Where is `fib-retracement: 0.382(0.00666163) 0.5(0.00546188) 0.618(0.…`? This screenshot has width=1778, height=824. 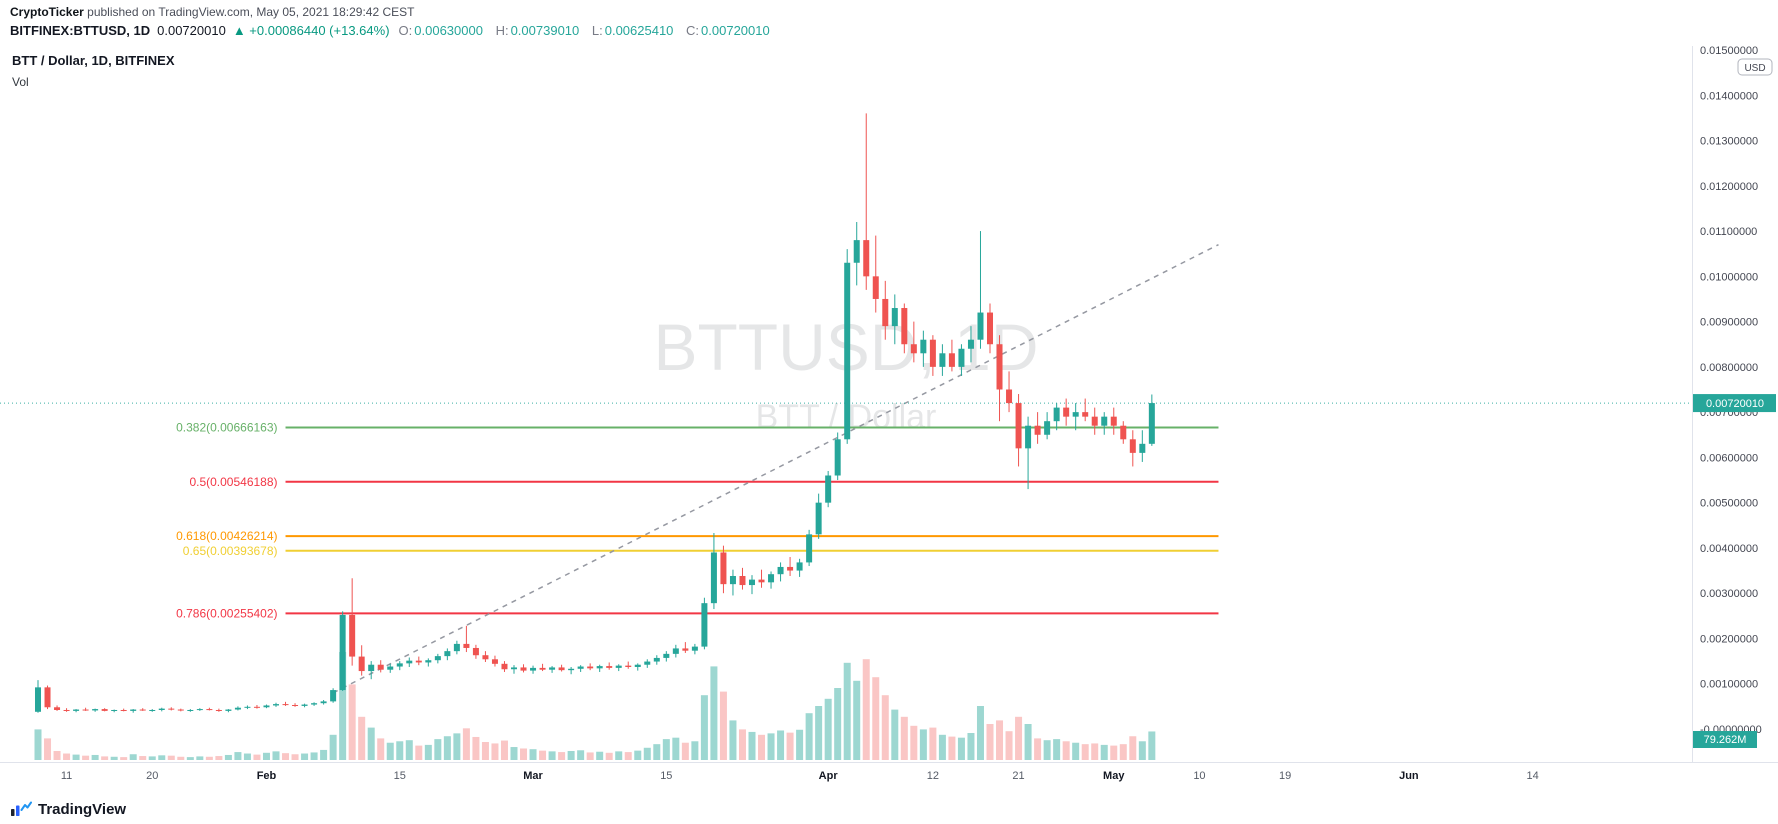
fib-retracement: 0.382(0.00666163) 0.5(0.00546188) 0.618(0.… is located at coordinates (697, 520).